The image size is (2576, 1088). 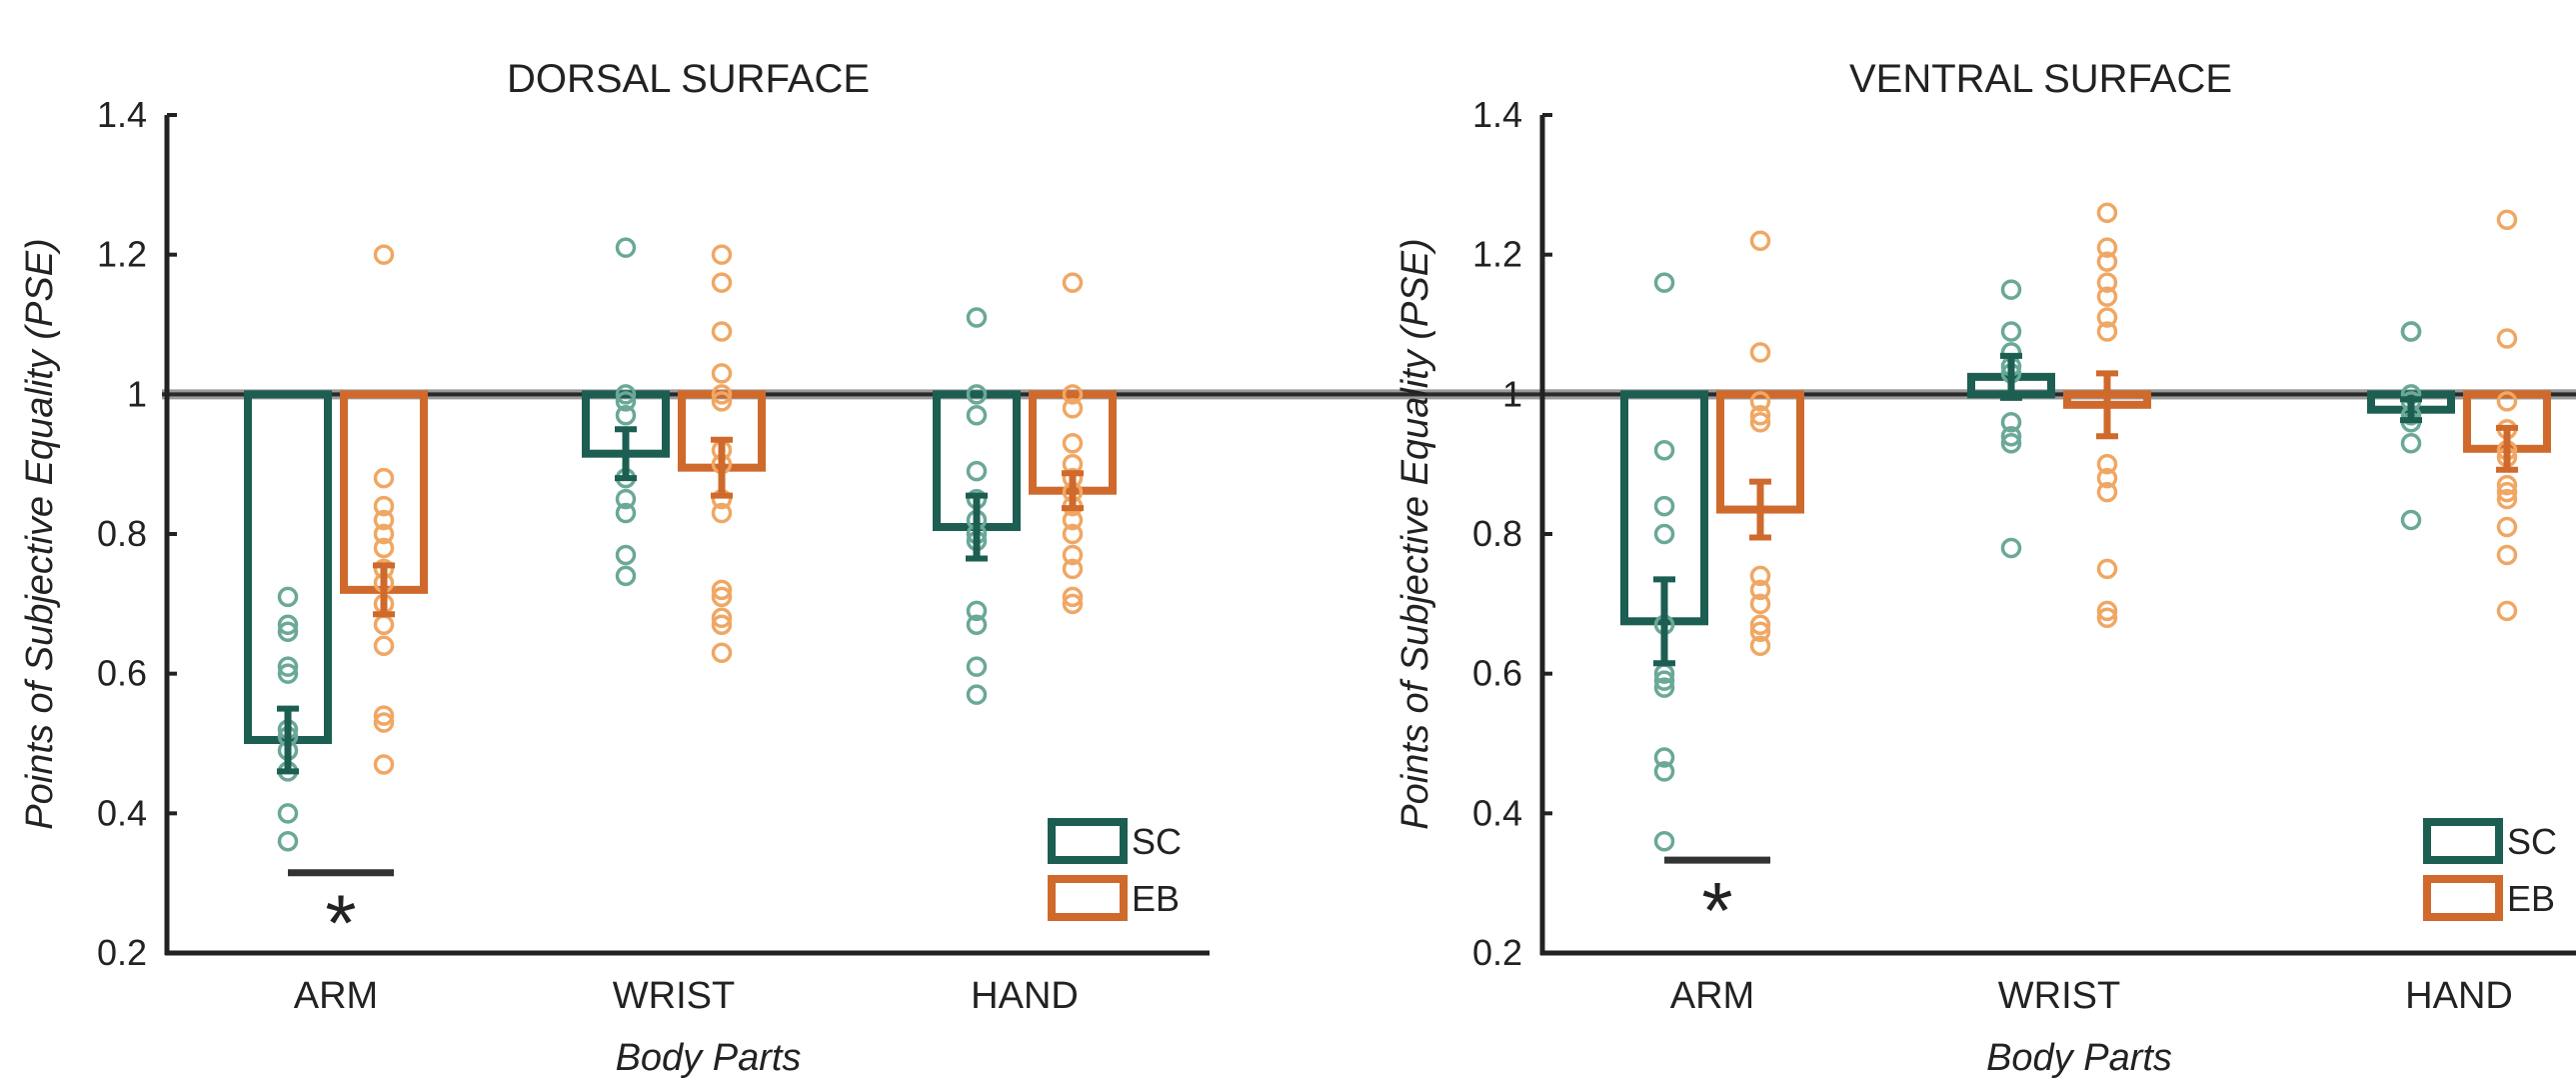 I want to click on chart-title: VENTRAL SURFACE, so click(x=2041, y=79).